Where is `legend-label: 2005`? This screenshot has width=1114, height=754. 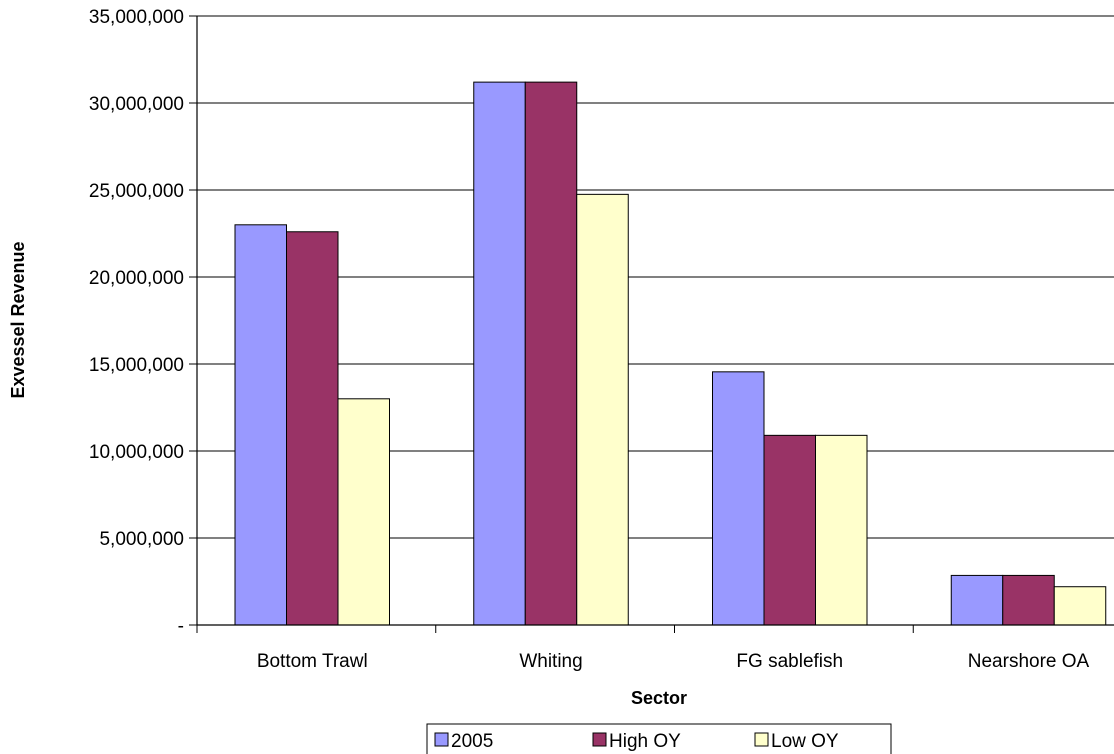 legend-label: 2005 is located at coordinates (472, 741).